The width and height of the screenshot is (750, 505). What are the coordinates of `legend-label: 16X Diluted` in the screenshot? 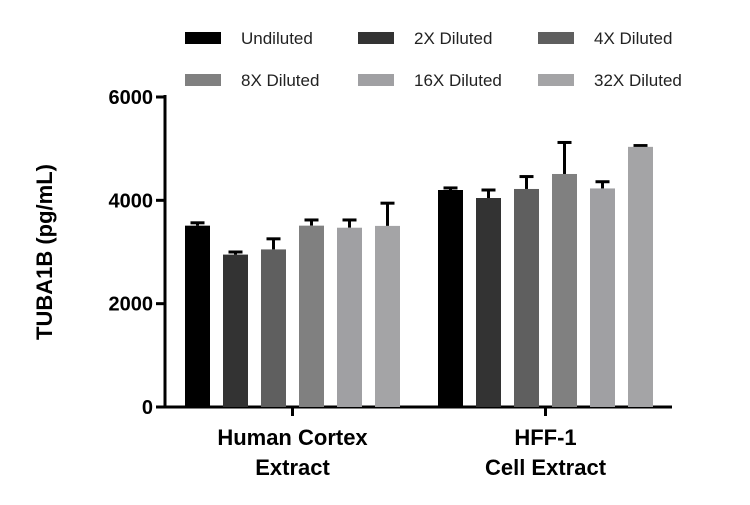 It's located at (458, 80).